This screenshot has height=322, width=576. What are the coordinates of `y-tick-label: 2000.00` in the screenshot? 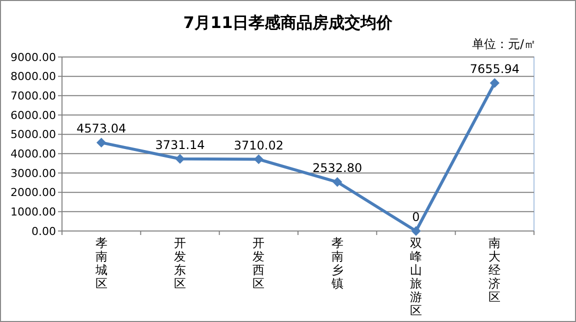 It's located at (33, 193).